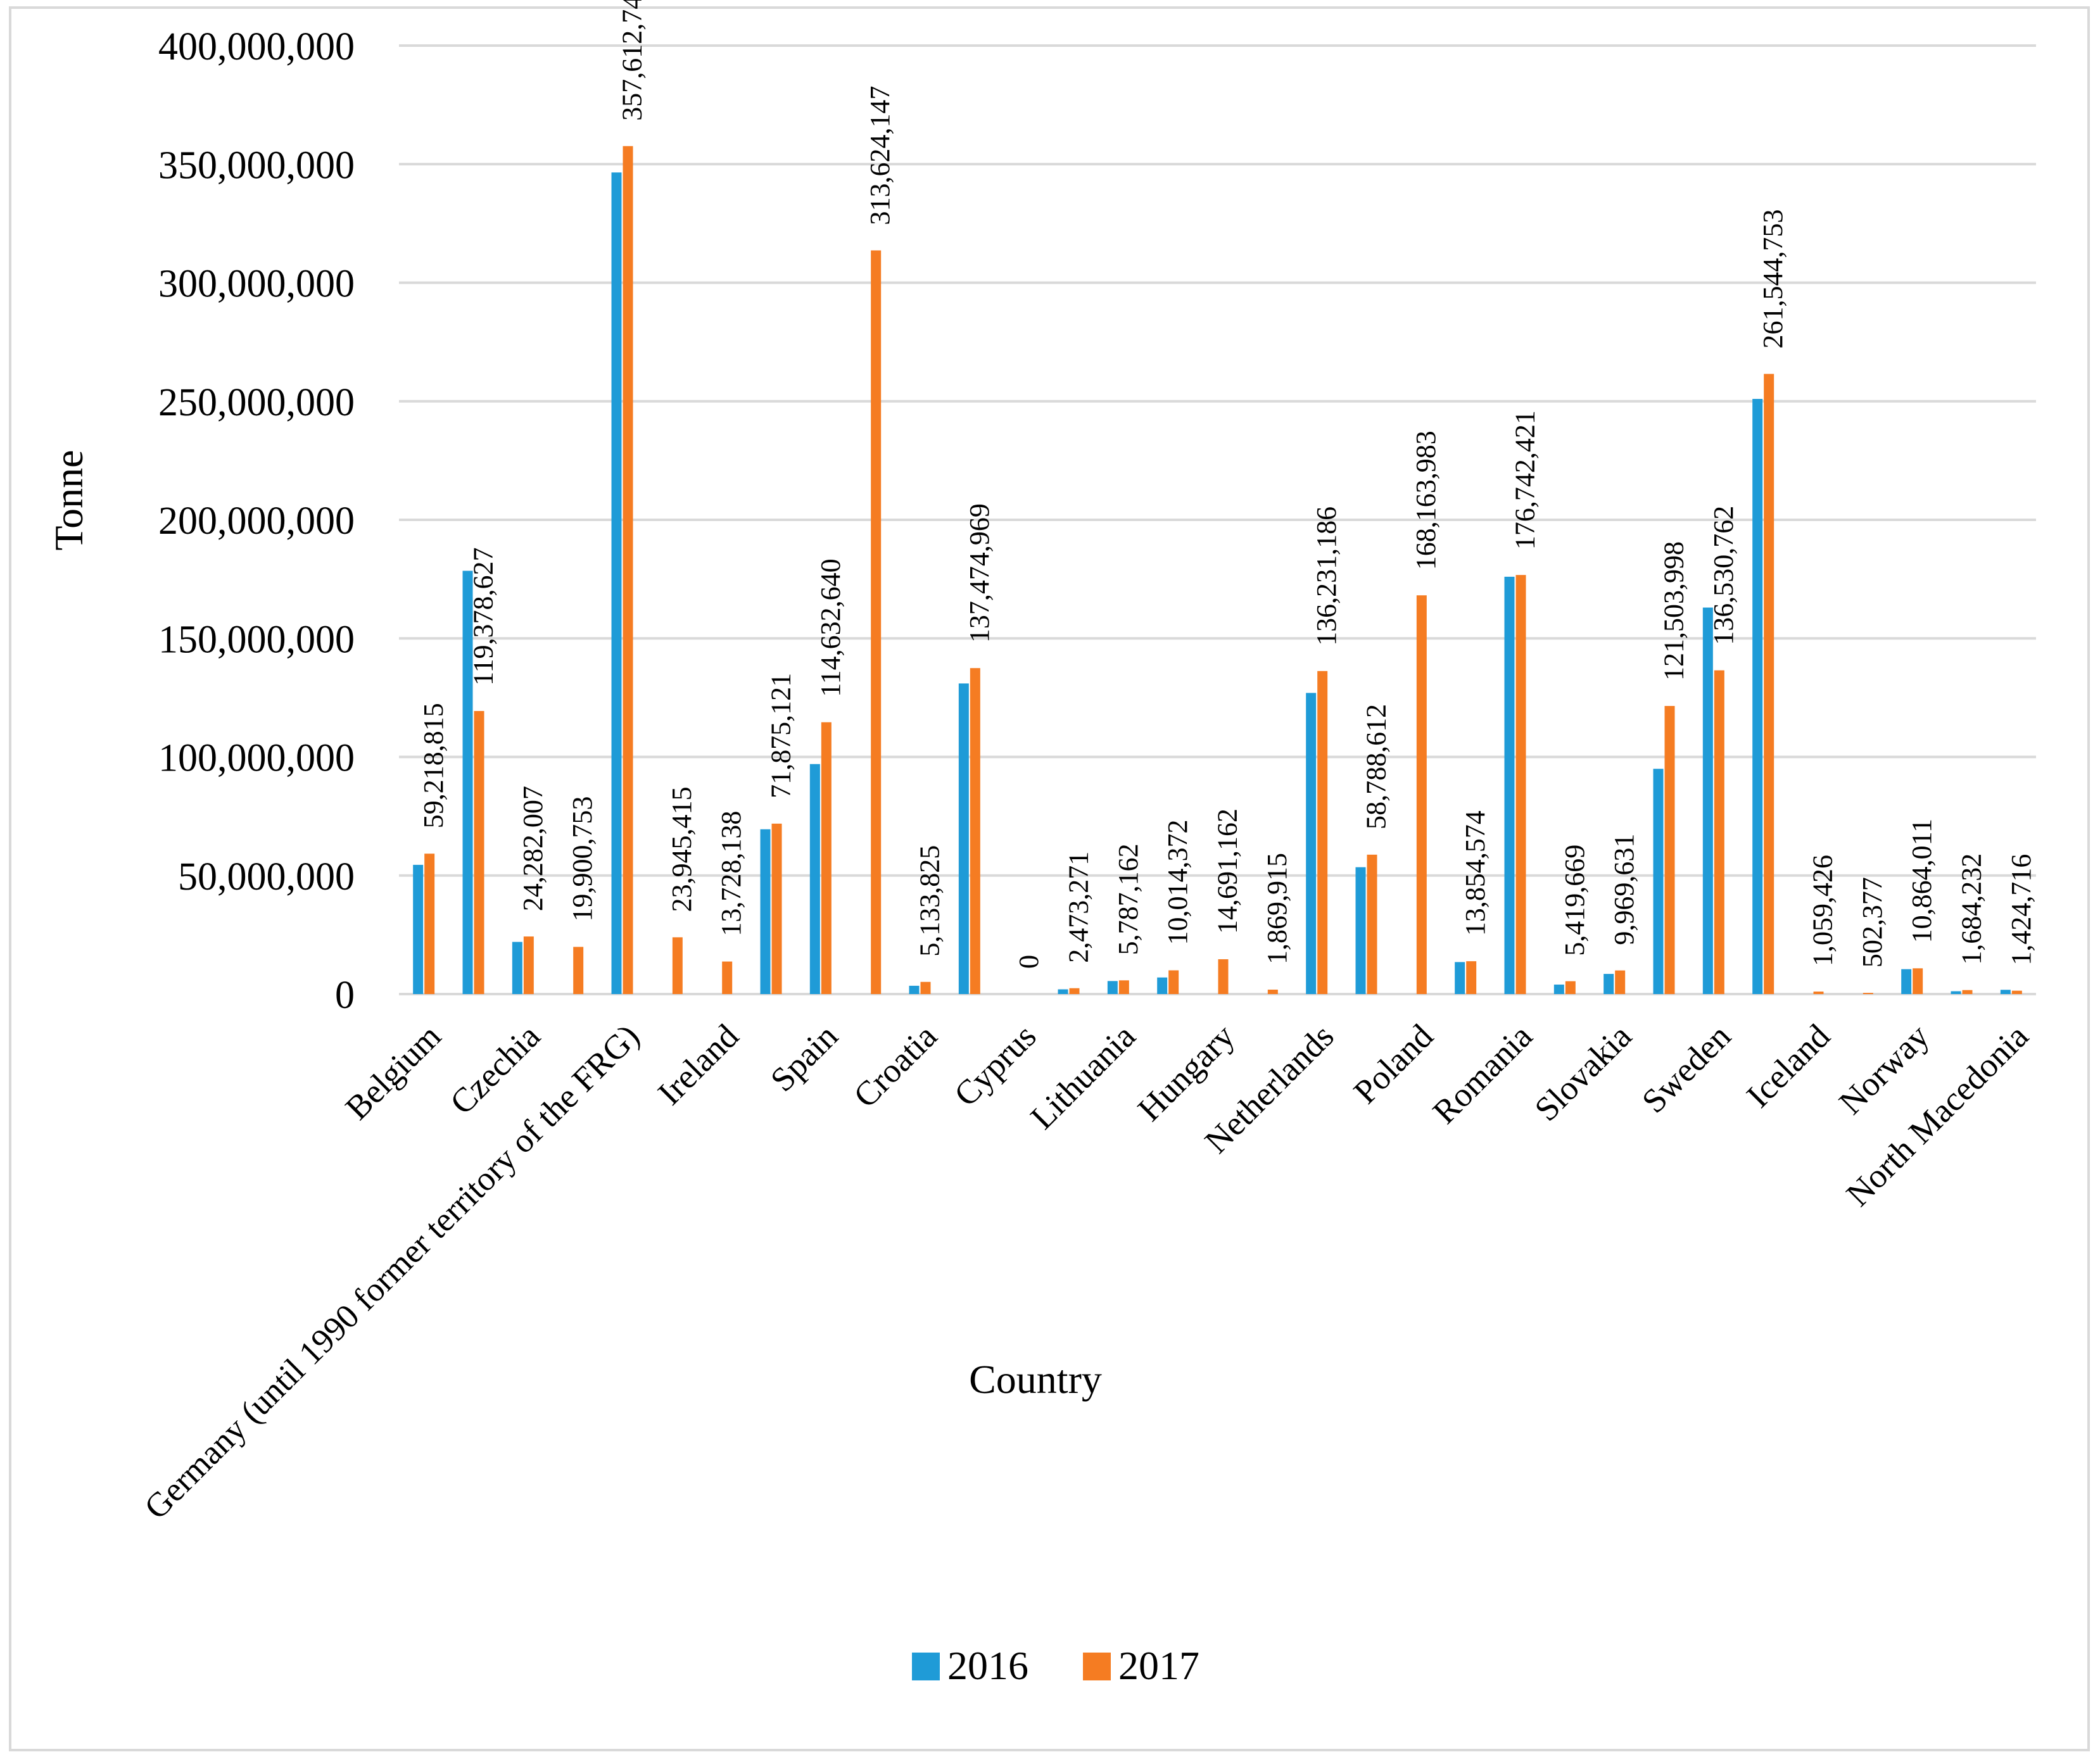  I want to click on x-axis-title: Country, so click(1035, 1379).